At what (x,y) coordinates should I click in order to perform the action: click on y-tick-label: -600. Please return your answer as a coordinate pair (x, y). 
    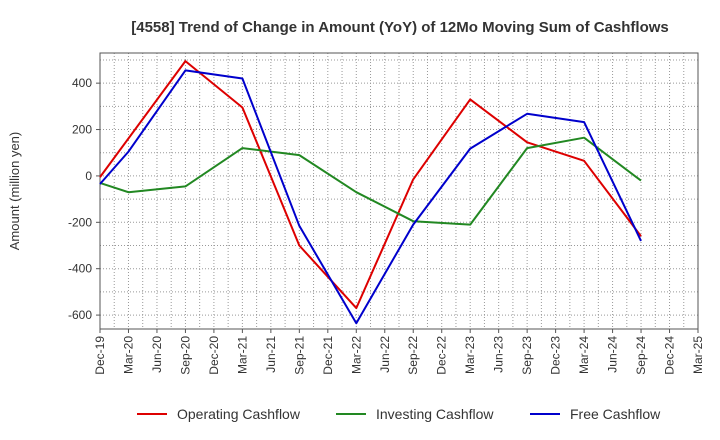
    Looking at the image, I should click on (80, 315).